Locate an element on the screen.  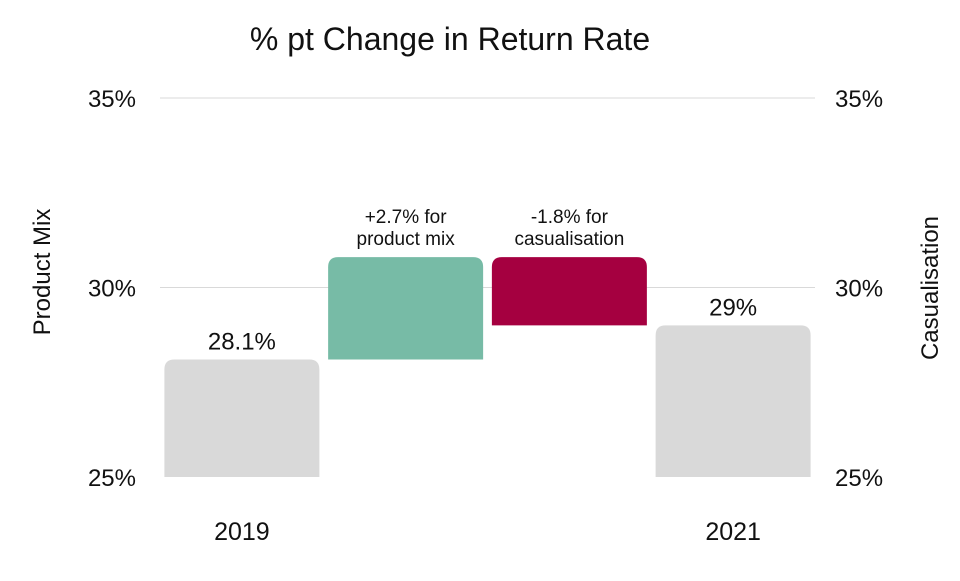
right-tick-label: 30% is located at coordinates (859, 289).